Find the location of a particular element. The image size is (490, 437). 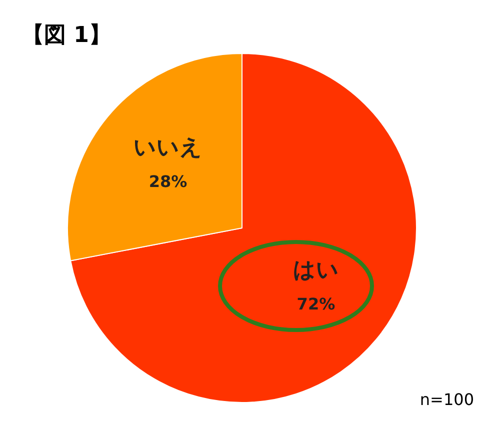

slice-label: はい is located at coordinates (315, 270).